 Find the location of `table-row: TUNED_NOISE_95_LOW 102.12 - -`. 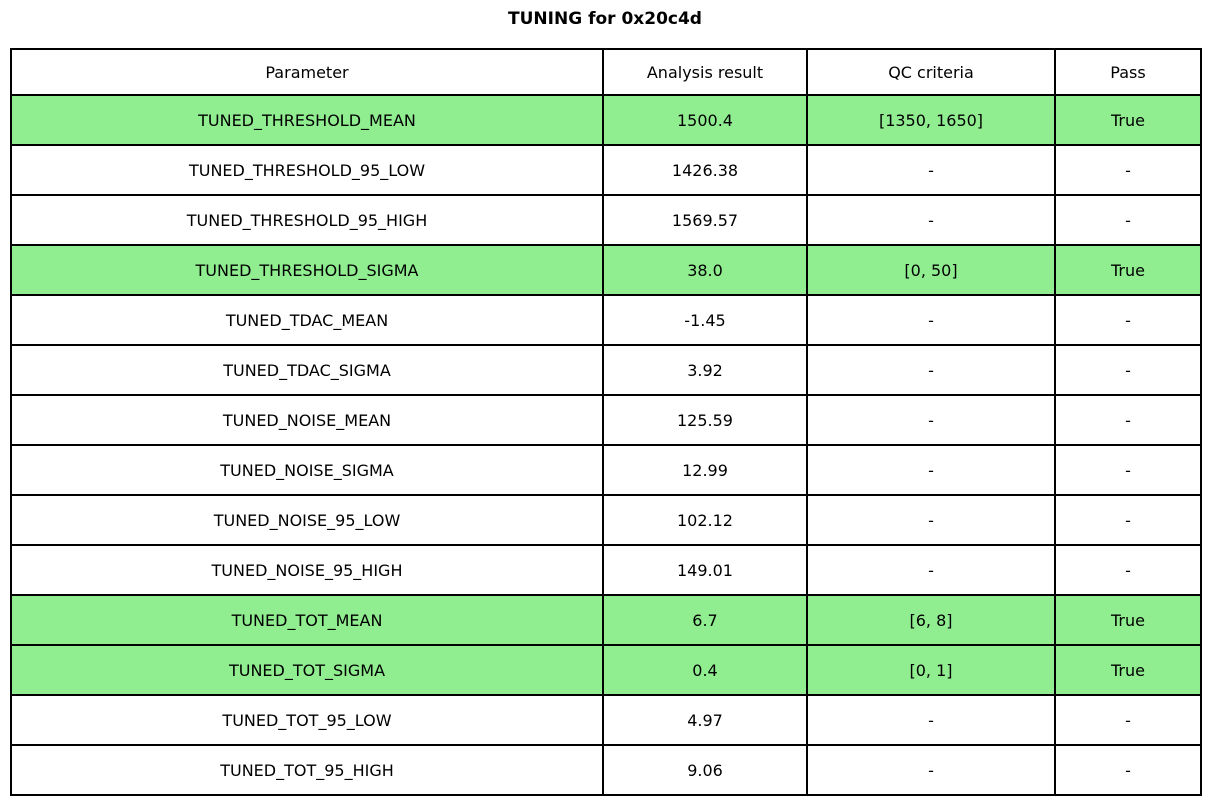

table-row: TUNED_NOISE_95_LOW 102.12 - - is located at coordinates (606, 520).